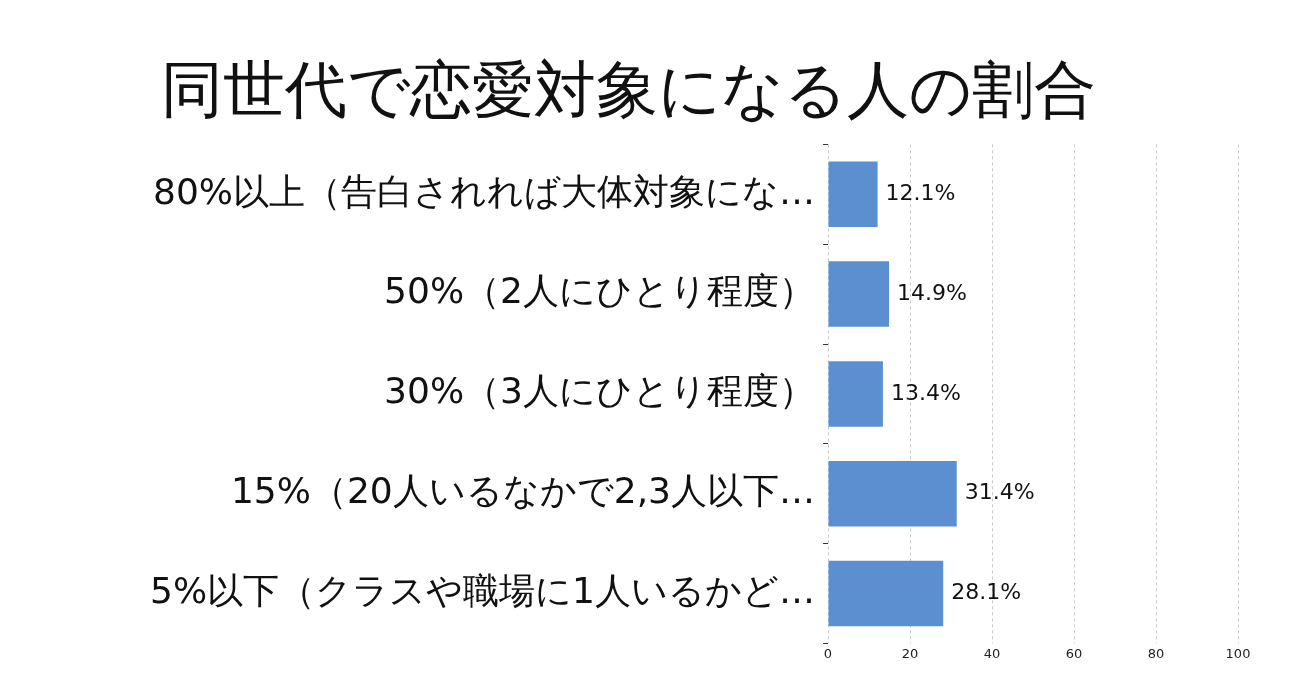  What do you see at coordinates (910, 653) in the screenshot?
I see `x-tick-label: 20` at bounding box center [910, 653].